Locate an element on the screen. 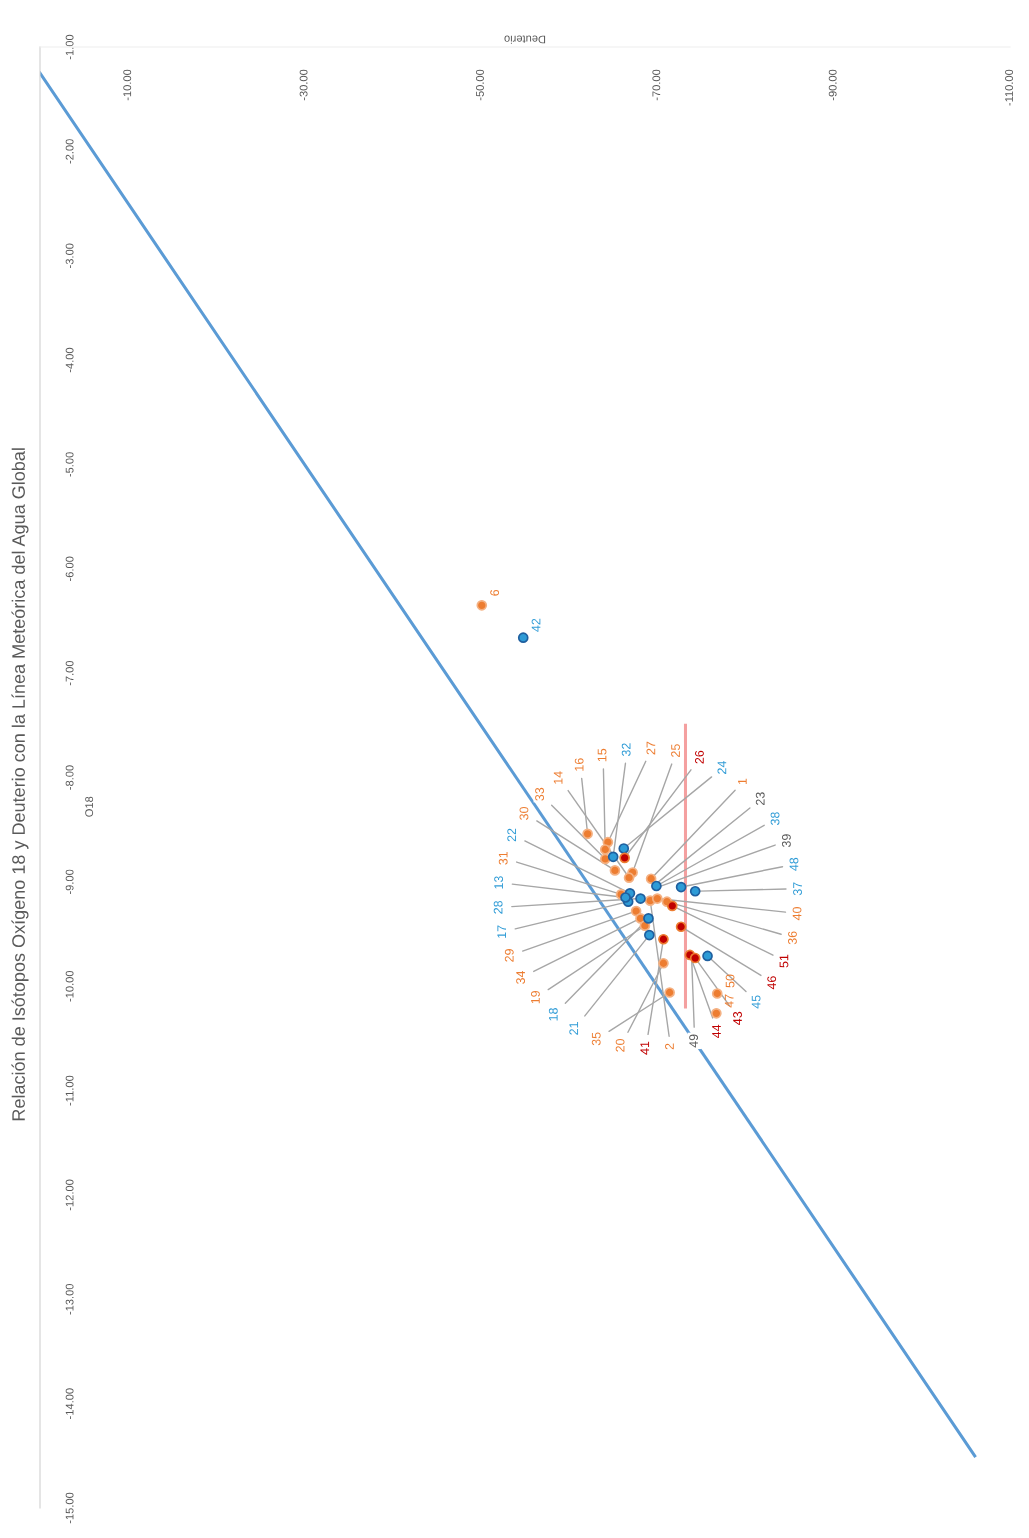 This screenshot has height=1538, width=1029. y-tick-label: -5.00 is located at coordinates (69, 464).